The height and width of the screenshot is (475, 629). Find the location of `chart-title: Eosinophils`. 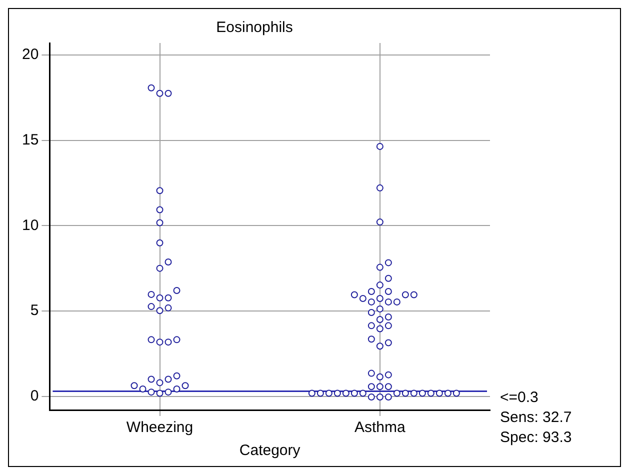

chart-title: Eosinophils is located at coordinates (254, 27).